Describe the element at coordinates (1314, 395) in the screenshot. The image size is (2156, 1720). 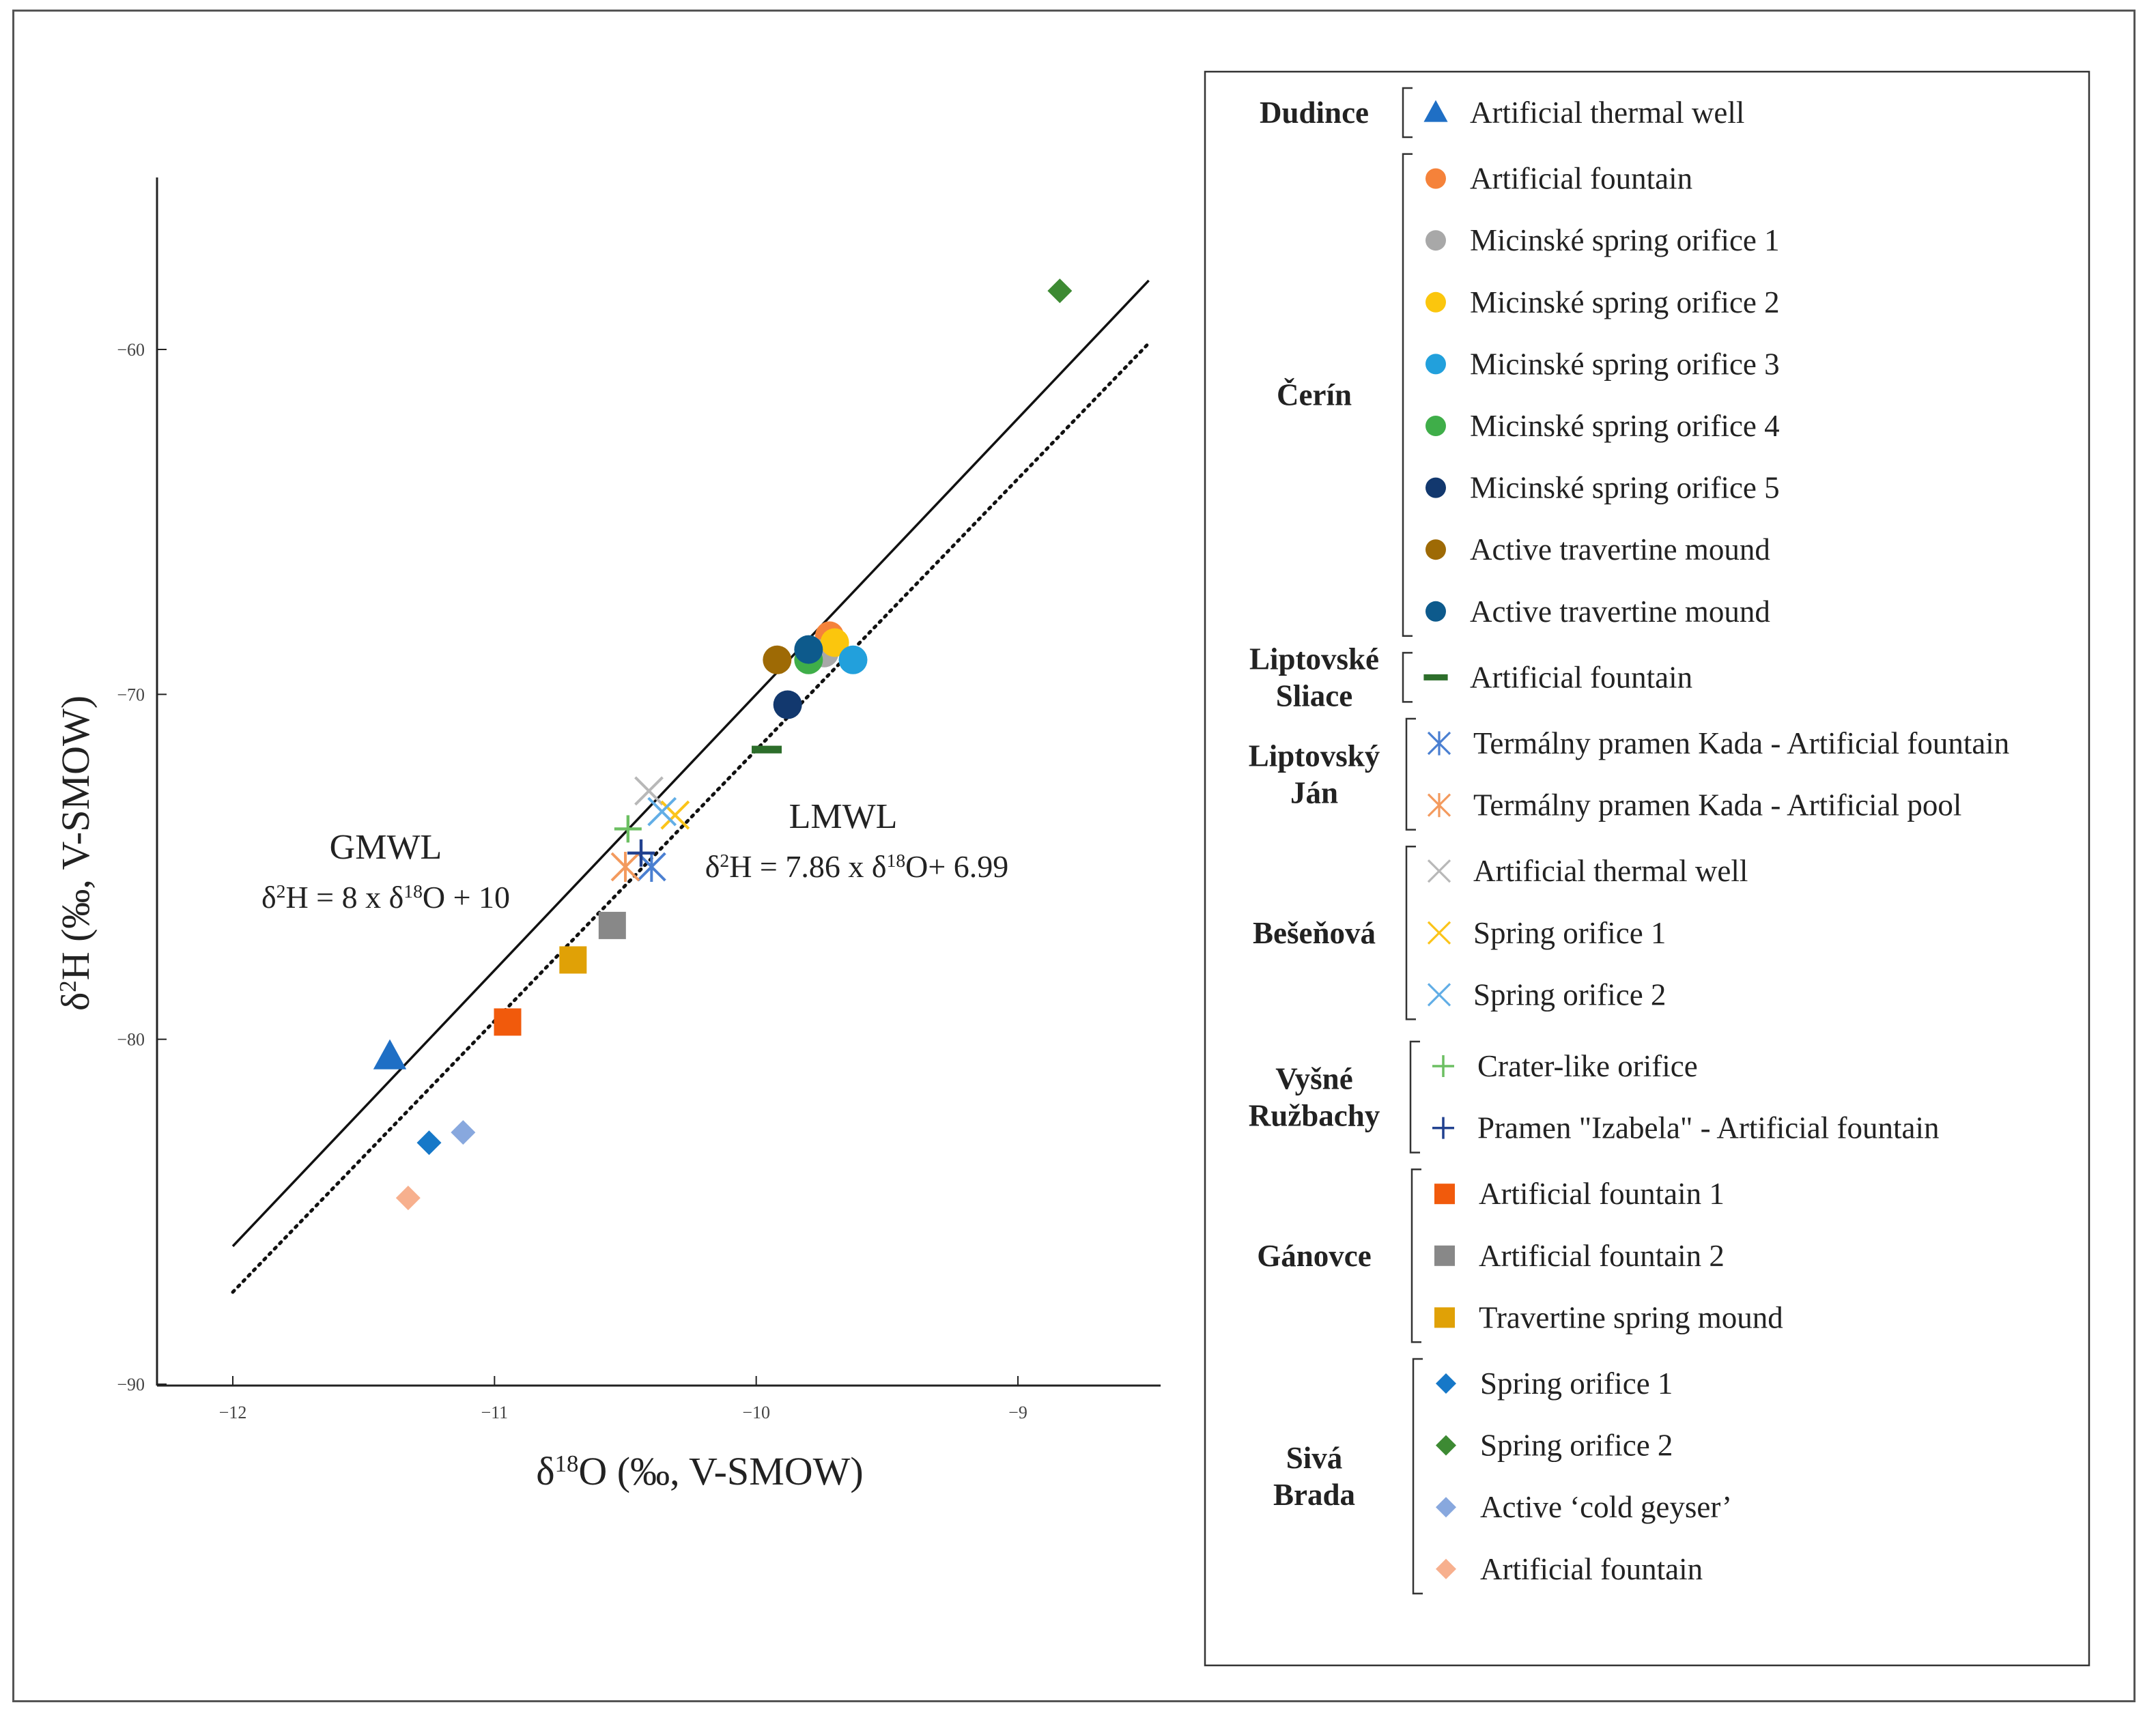
I see `legend-group-label: Čerín` at that location.